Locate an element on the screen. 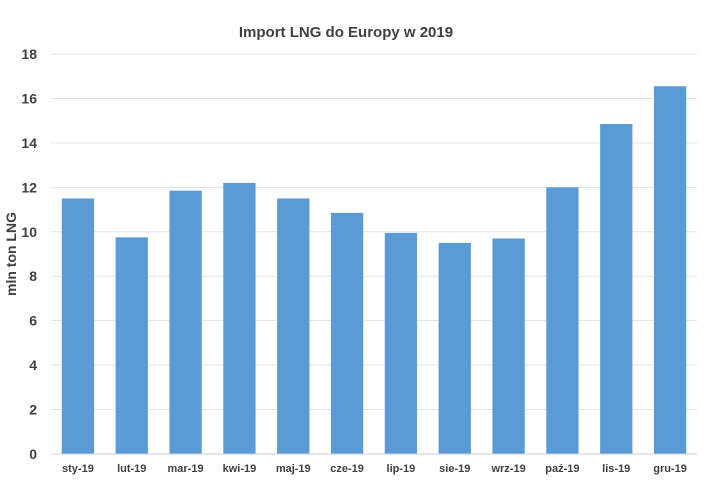 This screenshot has width=708, height=486. x-tick-label: sie-19 is located at coordinates (454, 469).